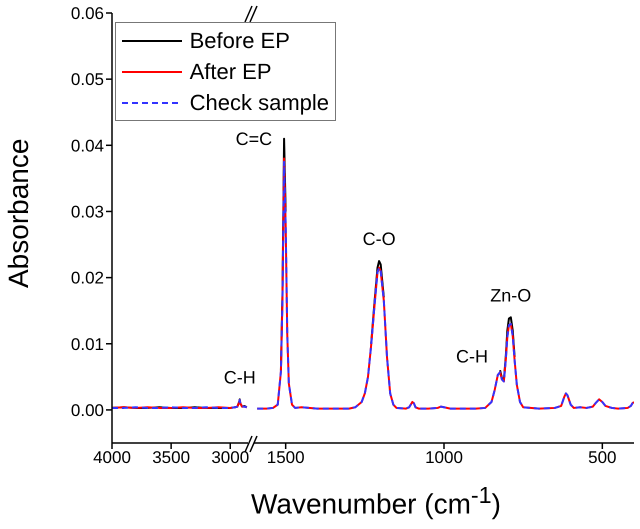 This screenshot has width=640, height=529. Describe the element at coordinates (379, 239) in the screenshot. I see `annotation: C-O` at that location.